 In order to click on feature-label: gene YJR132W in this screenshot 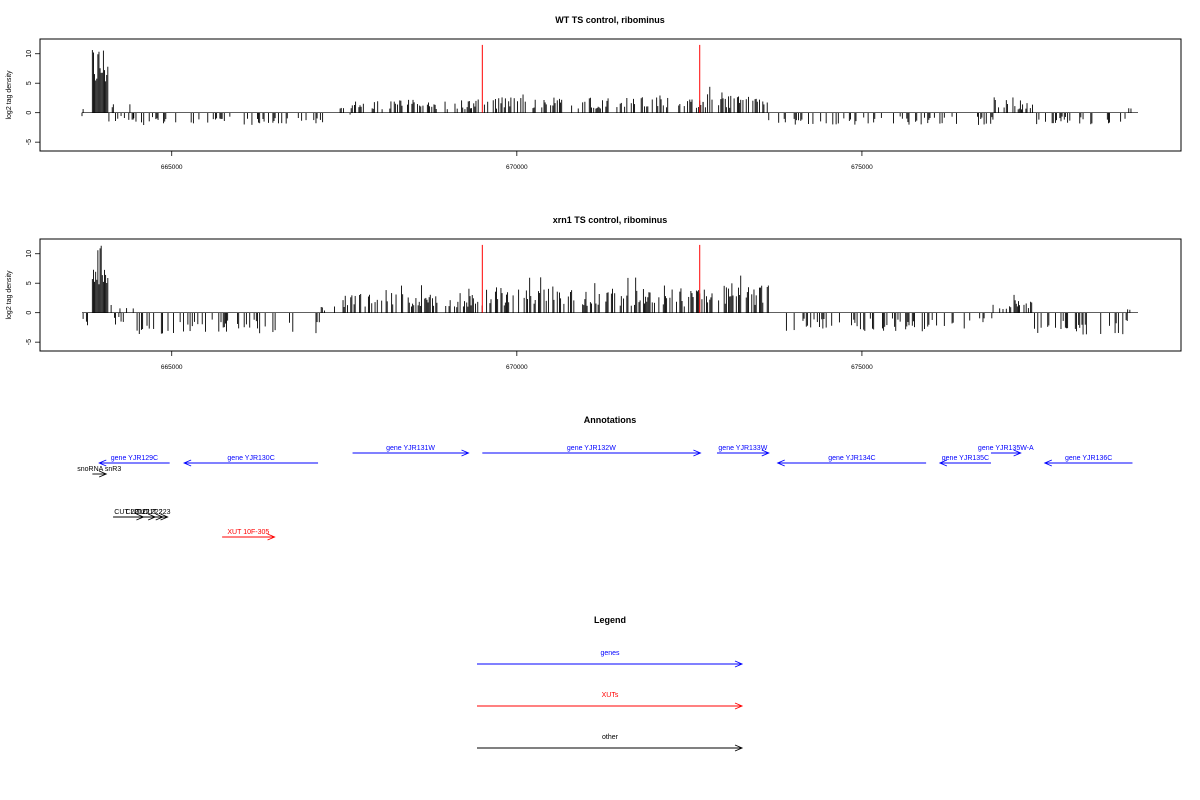, I will do `click(591, 448)`.